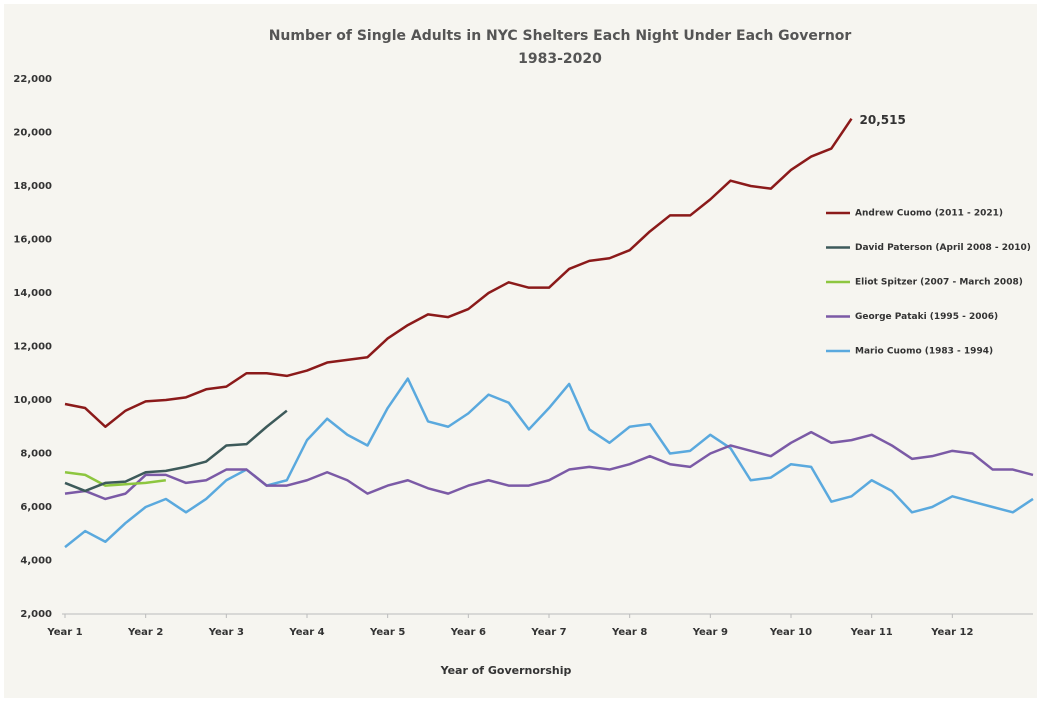  Describe the element at coordinates (548, 632) in the screenshot. I see `x-tick-label: Year 7` at that location.